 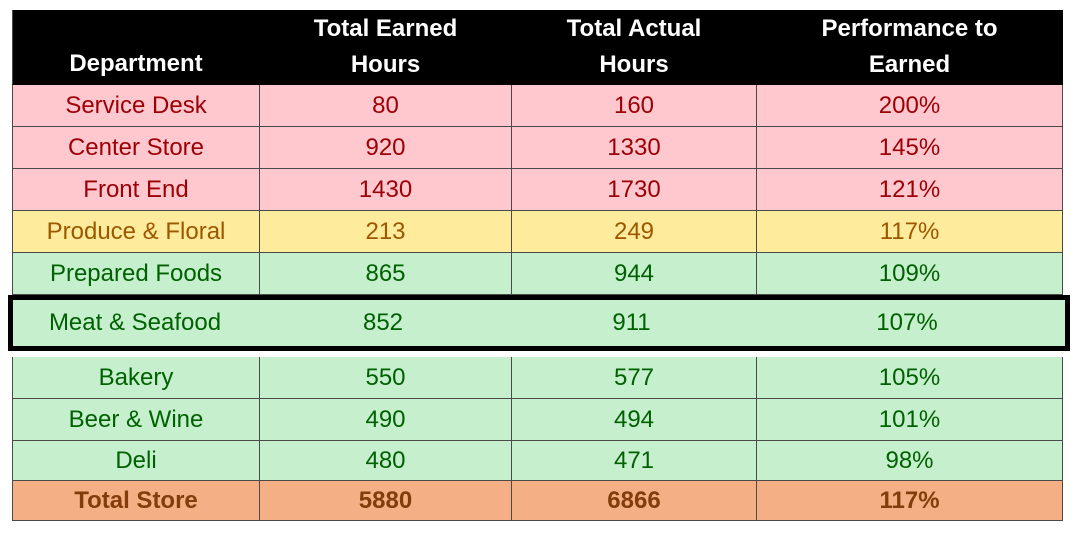 What do you see at coordinates (136, 106) in the screenshot?
I see `department-cell: Service Desk` at bounding box center [136, 106].